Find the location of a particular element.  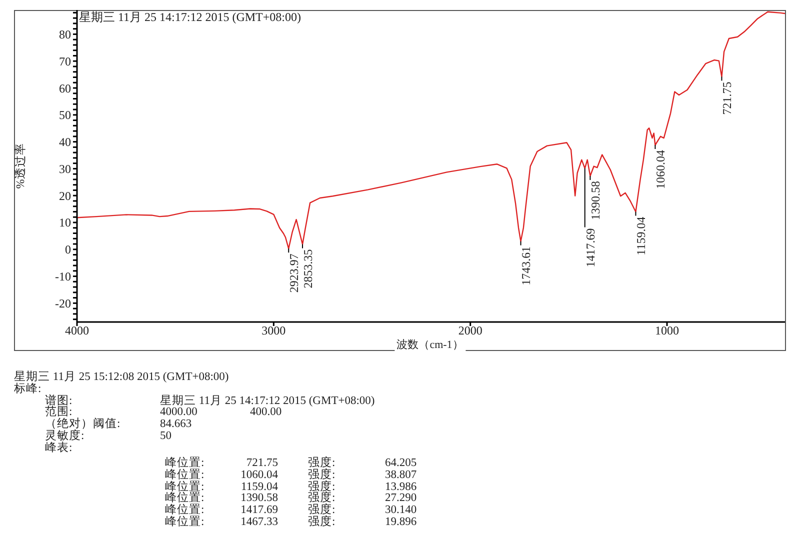

annotation: 1060.04 is located at coordinates (661, 169).